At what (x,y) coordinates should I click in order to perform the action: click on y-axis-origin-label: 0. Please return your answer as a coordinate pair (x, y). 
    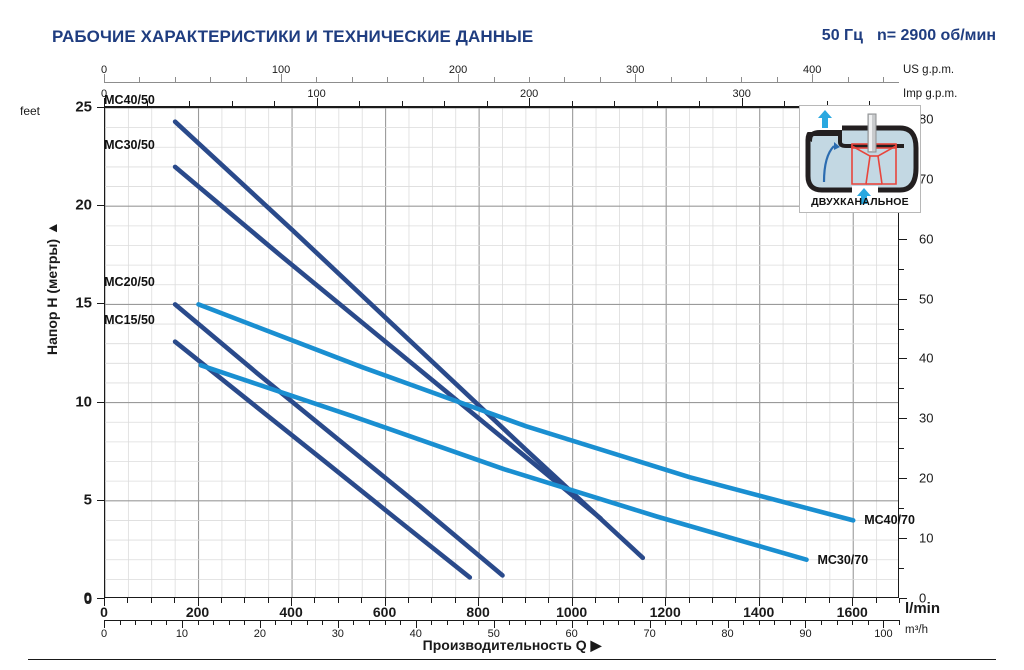
    Looking at the image, I should click on (88, 599).